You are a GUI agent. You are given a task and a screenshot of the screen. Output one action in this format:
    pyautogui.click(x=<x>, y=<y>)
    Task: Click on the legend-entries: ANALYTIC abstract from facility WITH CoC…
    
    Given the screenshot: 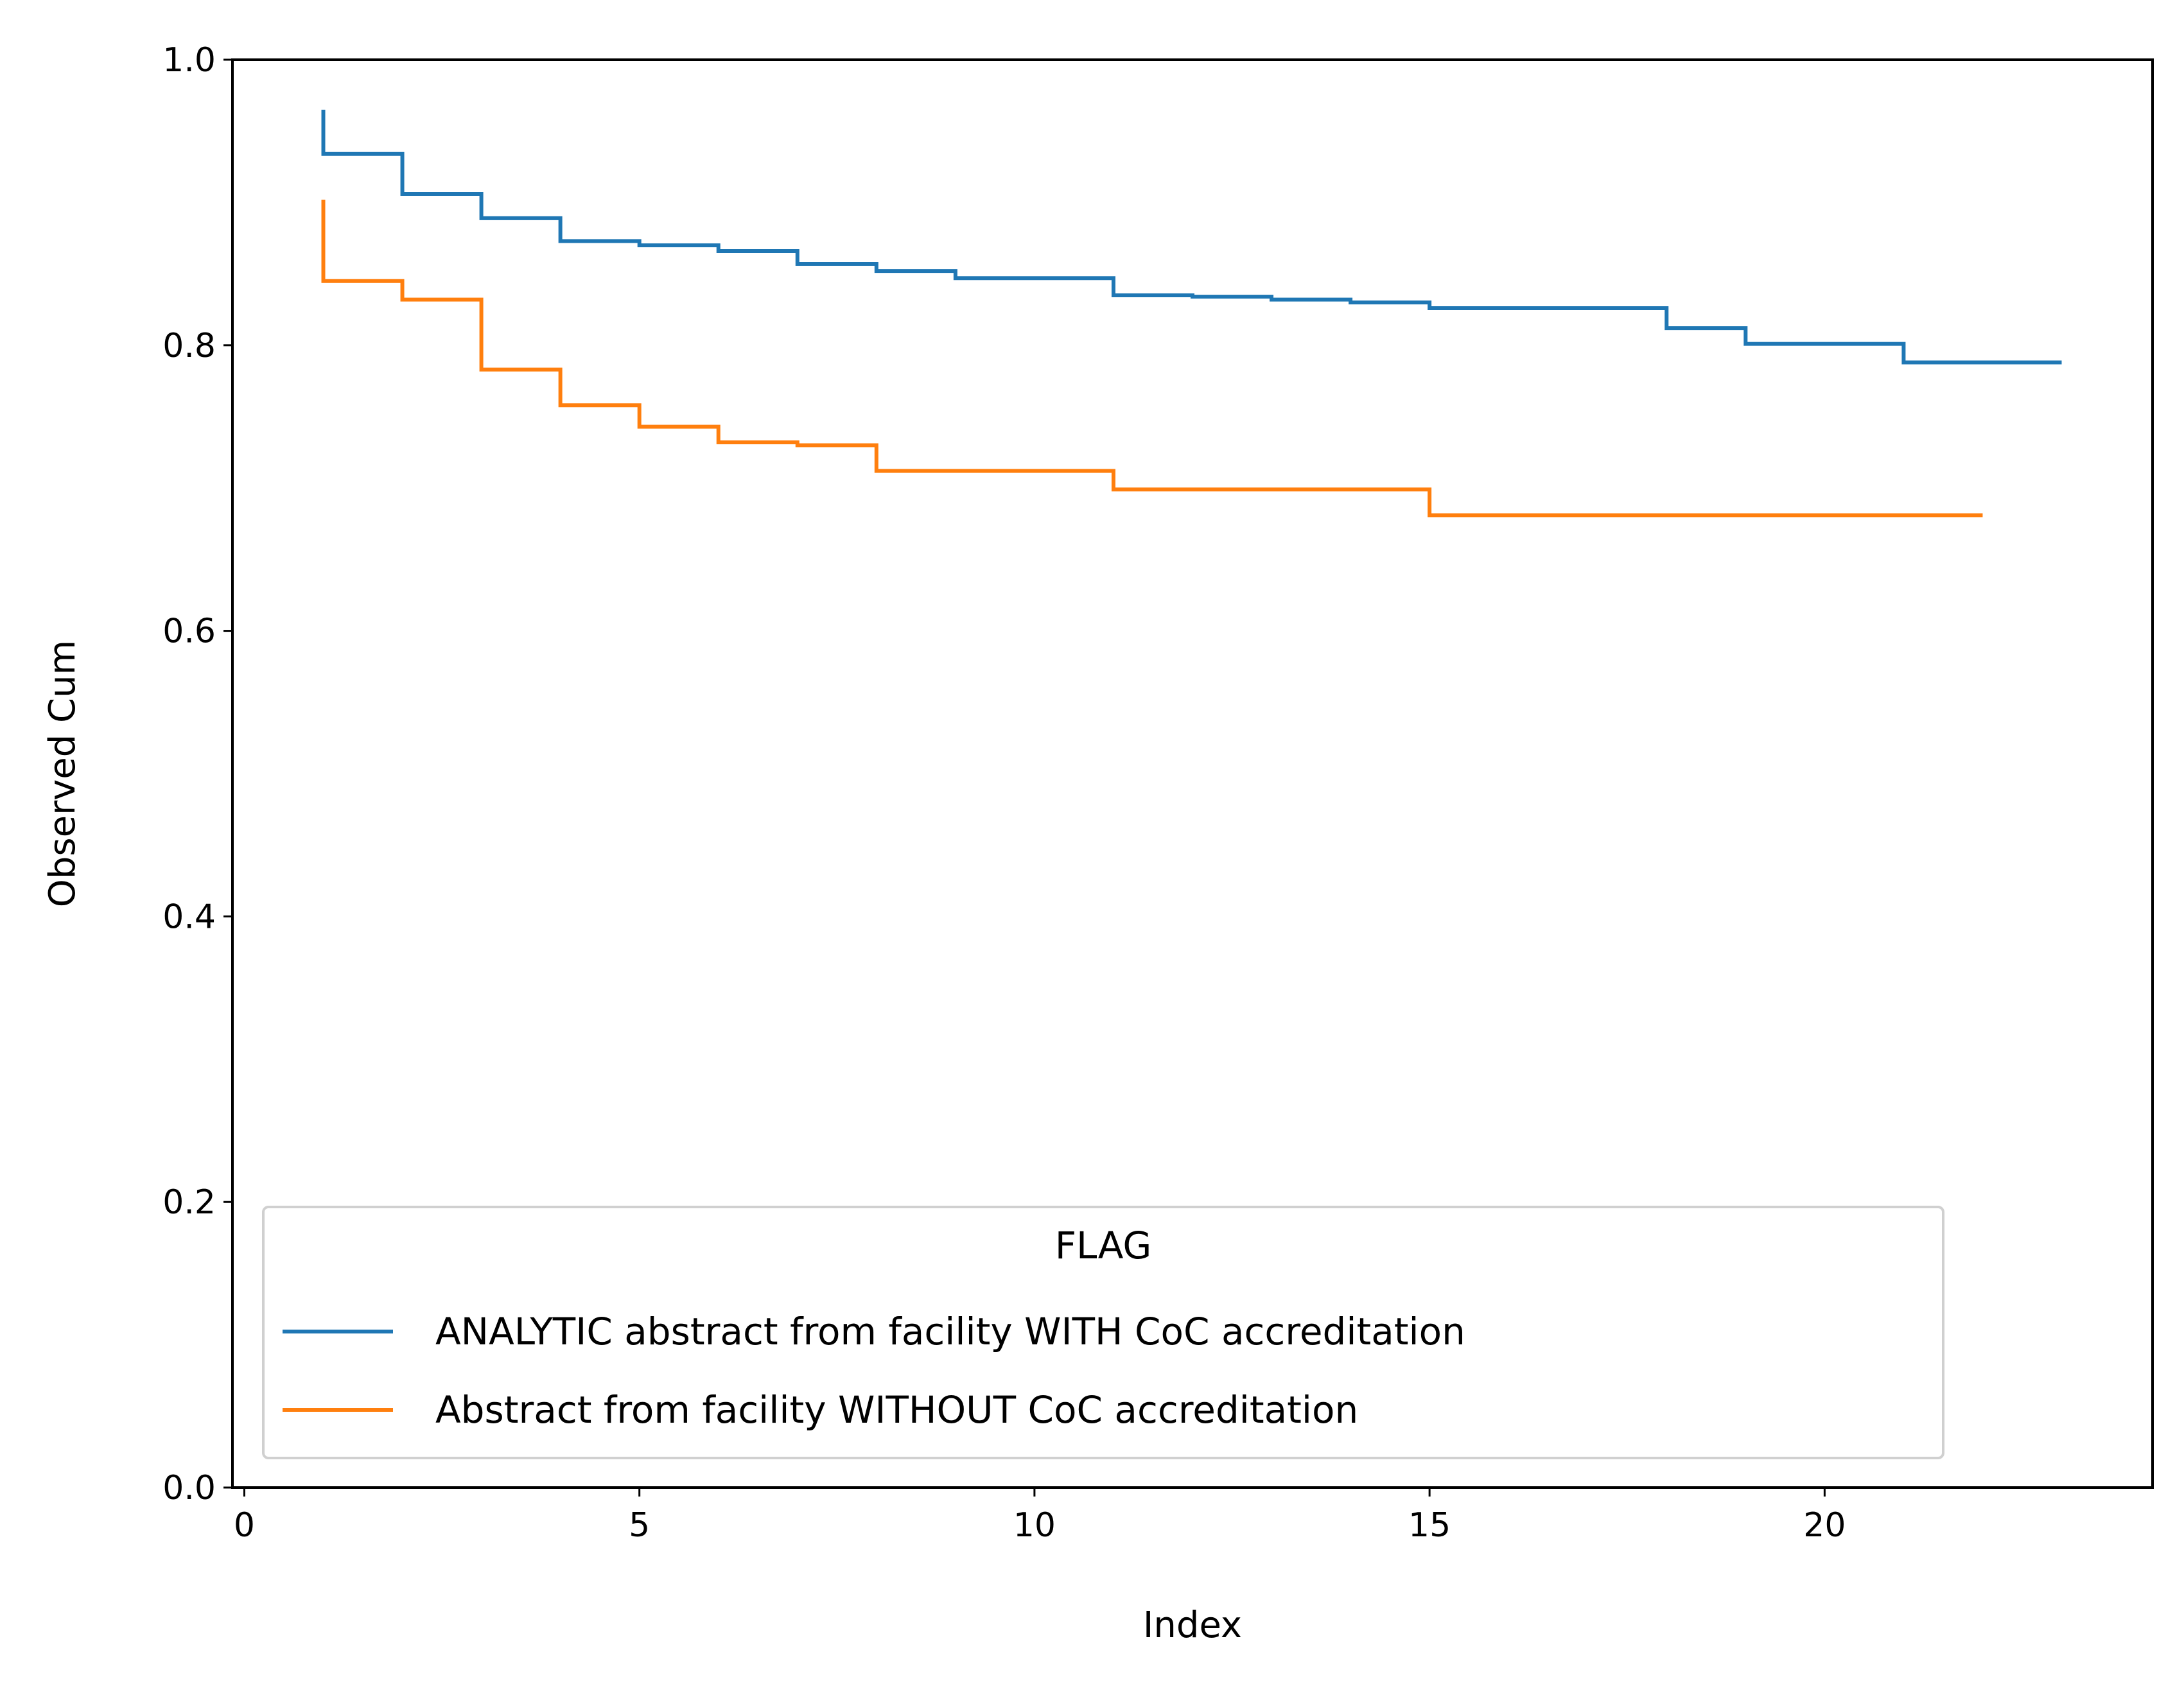 What is the action you would take?
    pyautogui.click(x=874, y=1371)
    